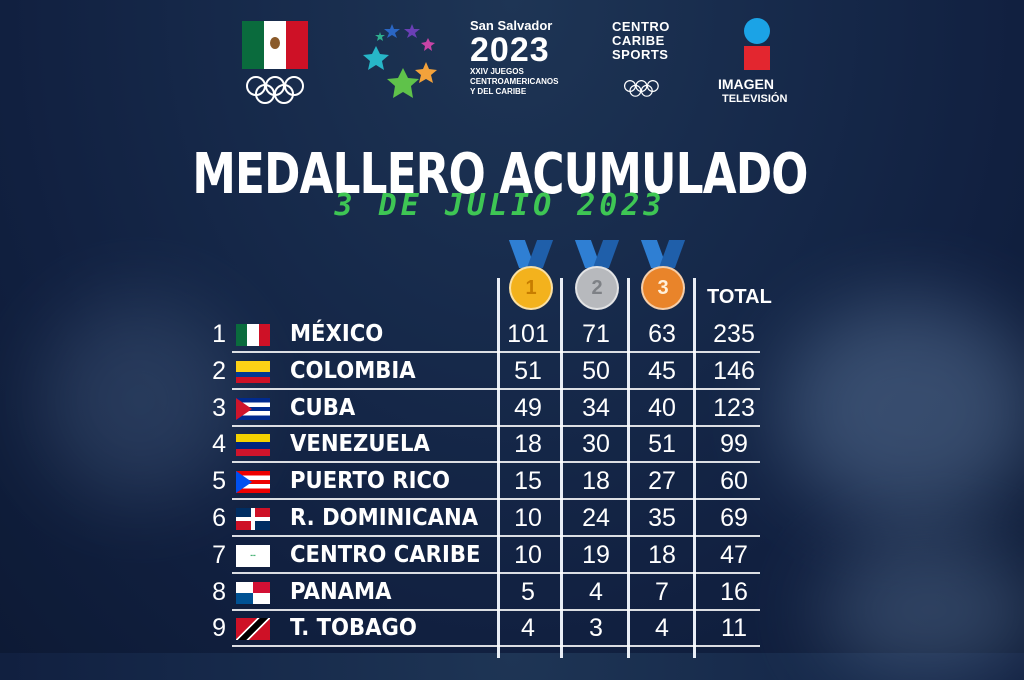 The height and width of the screenshot is (680, 1024). Describe the element at coordinates (500, 205) in the screenshot. I see `page-date-subtitle: 3 DE JULIO 2023` at that location.